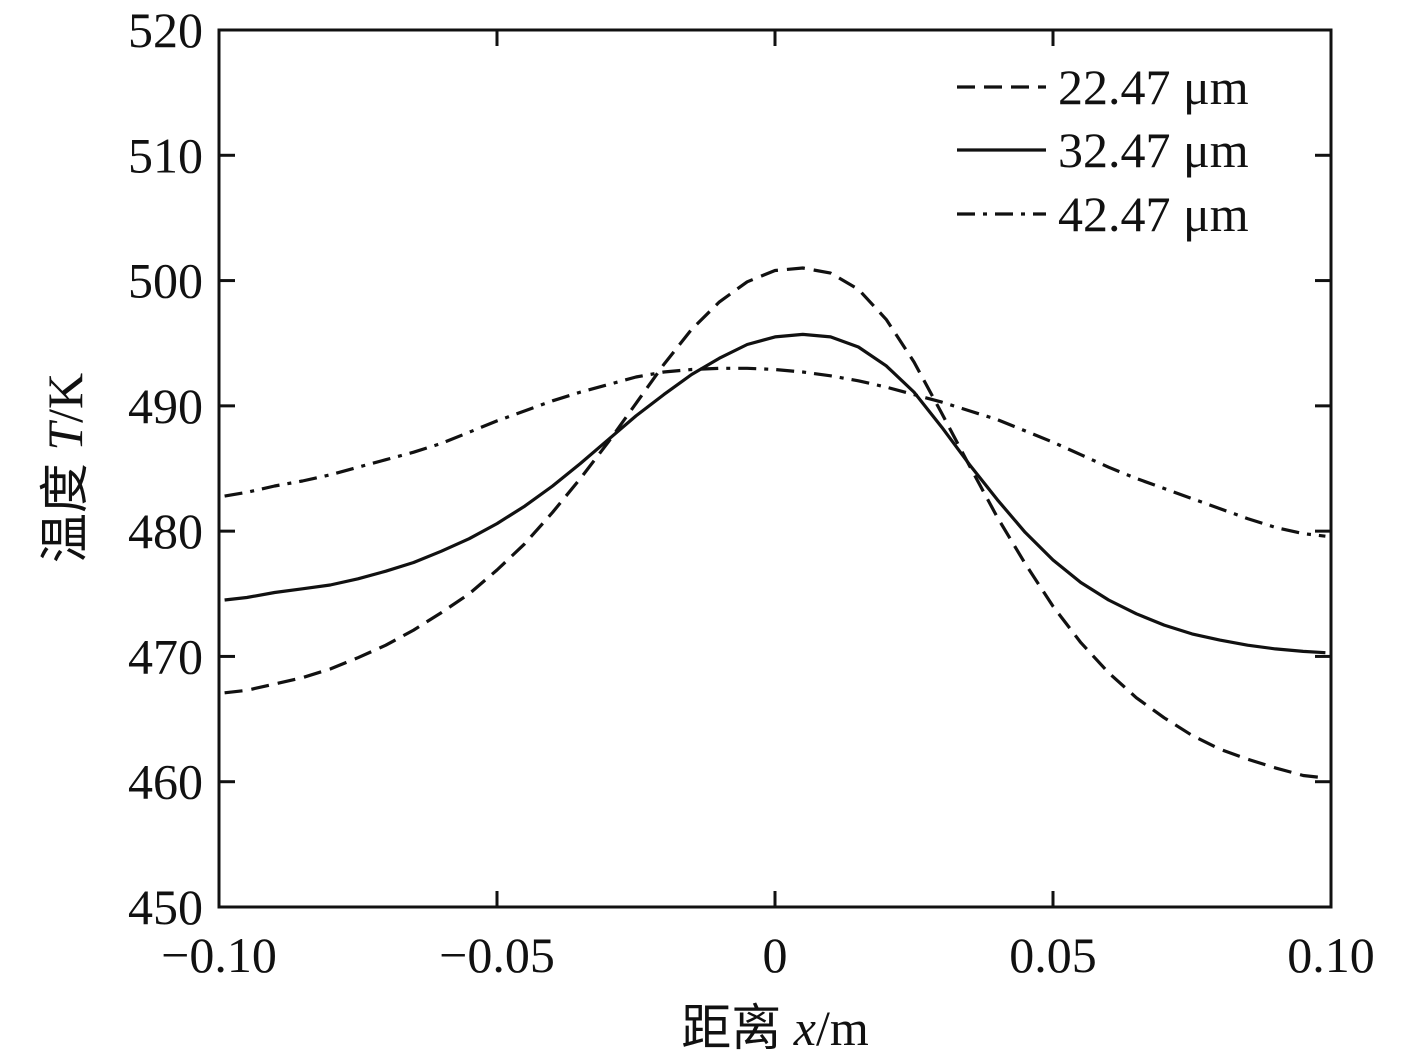 The width and height of the screenshot is (1417, 1061). Describe the element at coordinates (165, 782) in the screenshot. I see `y-tick-label: 460` at that location.